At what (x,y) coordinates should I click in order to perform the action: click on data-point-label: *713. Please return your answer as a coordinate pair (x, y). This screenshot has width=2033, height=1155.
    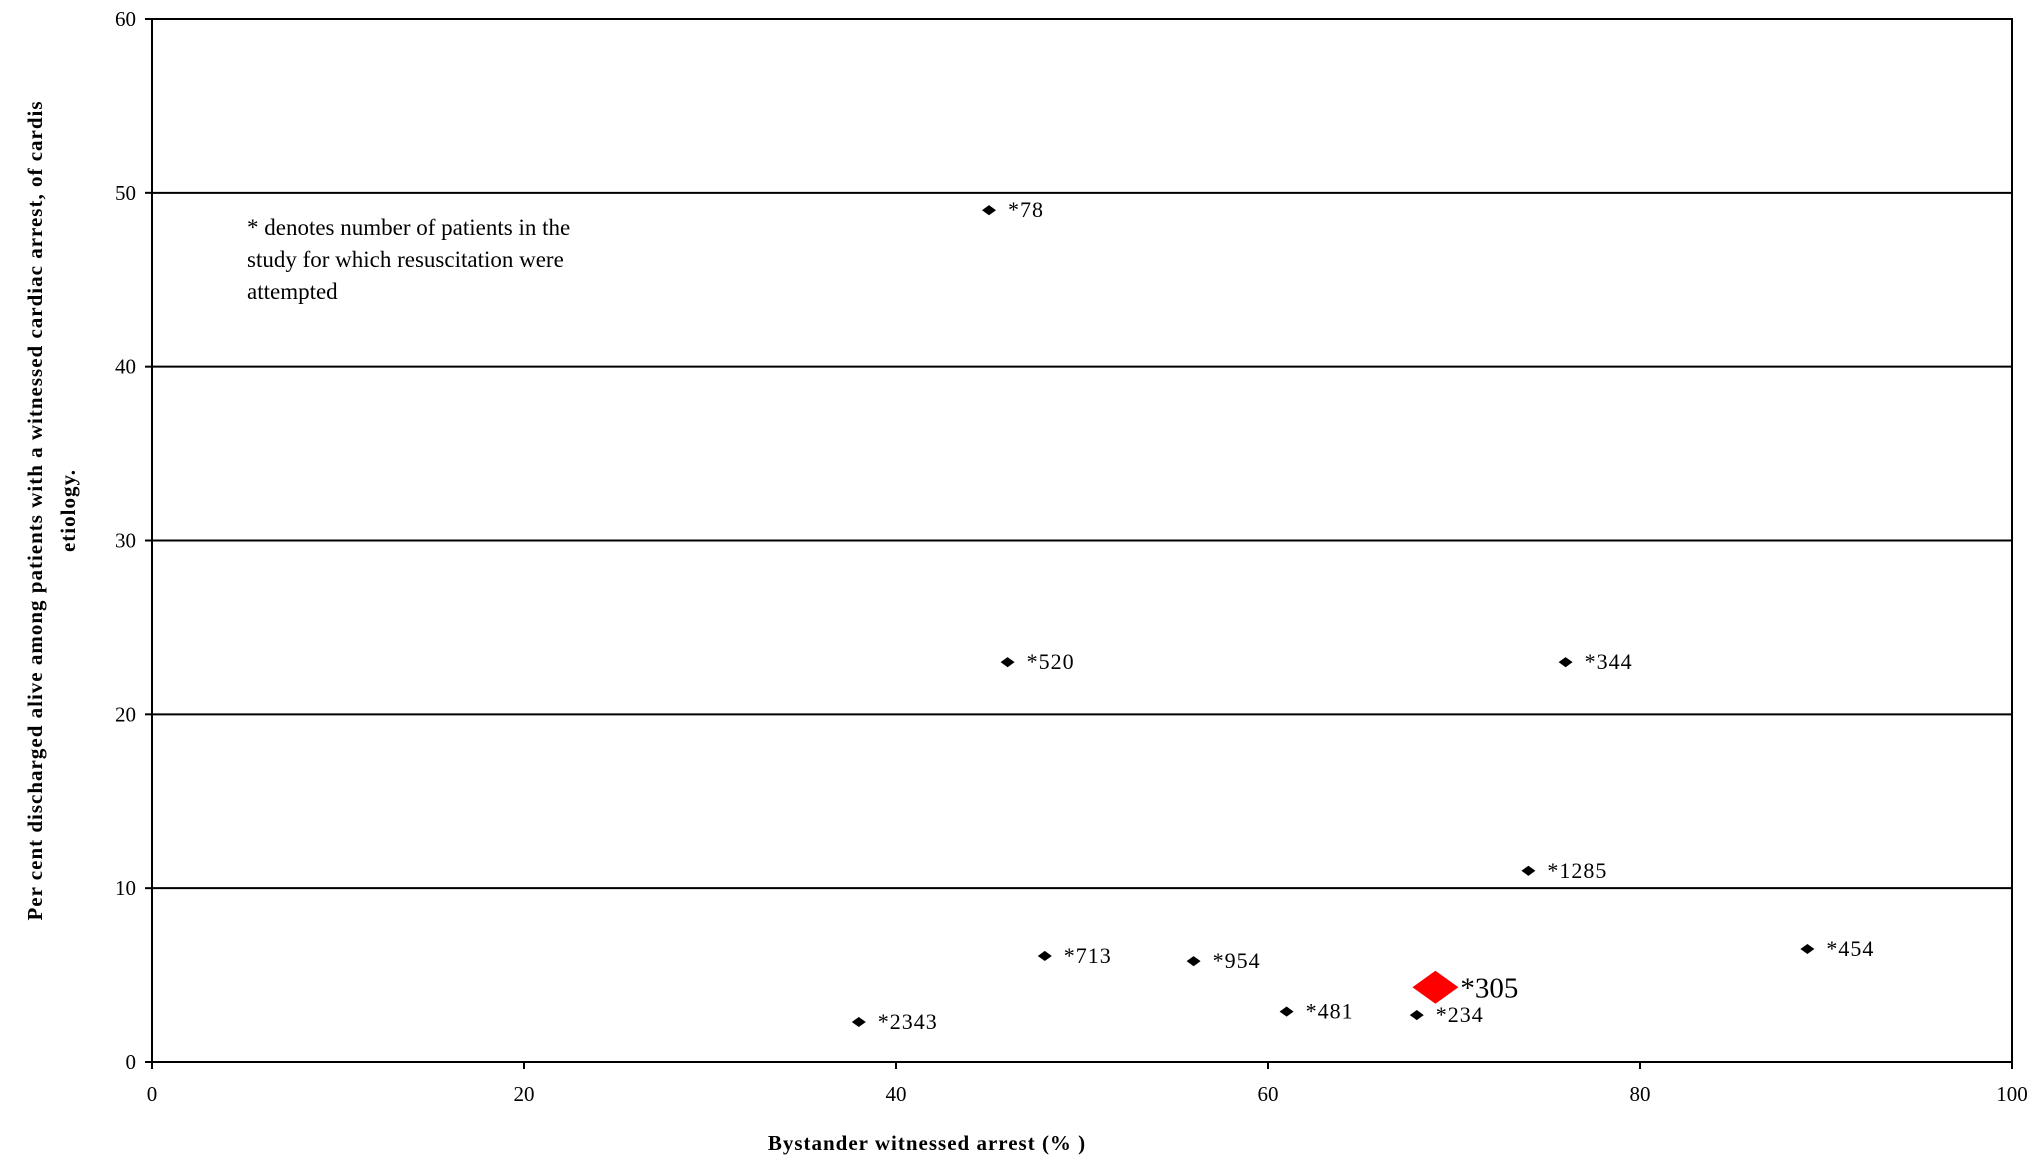
    Looking at the image, I should click on (1088, 955).